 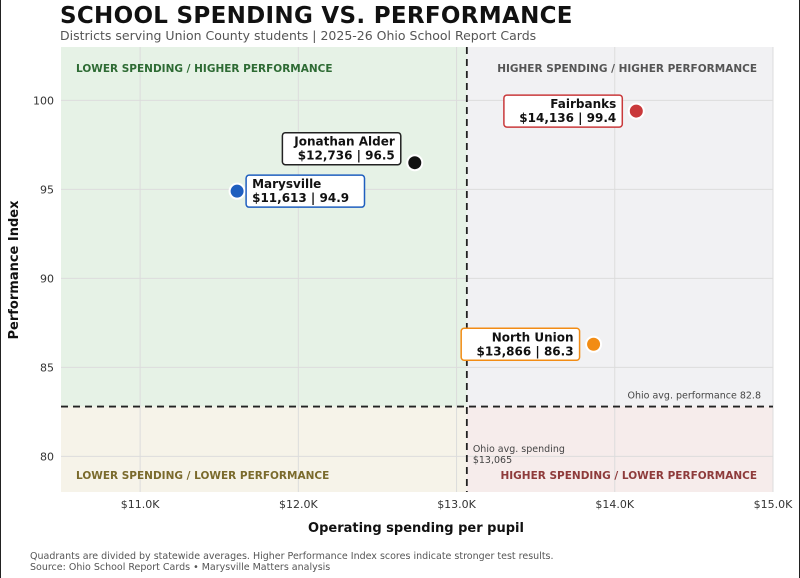 I want to click on data-point-value: $11,613 | 94.9, so click(x=300, y=198).